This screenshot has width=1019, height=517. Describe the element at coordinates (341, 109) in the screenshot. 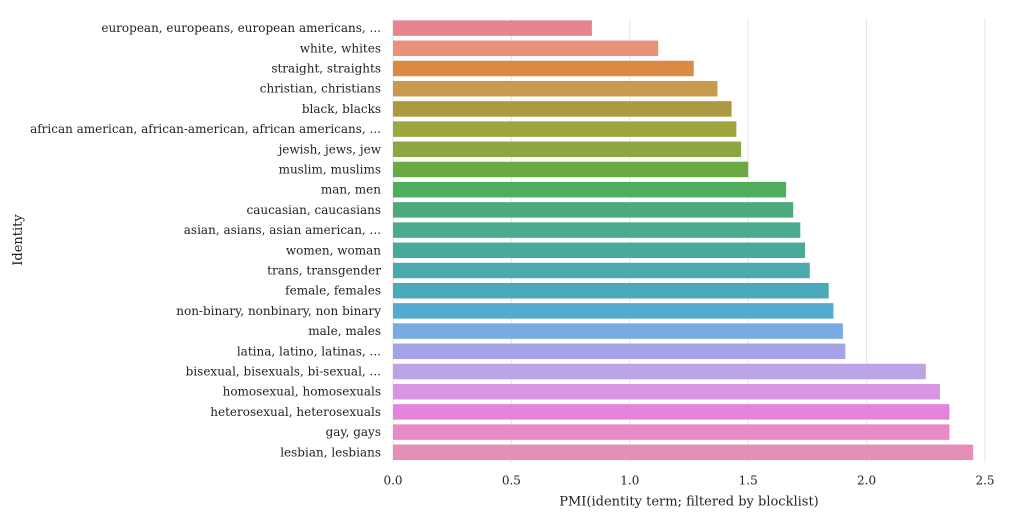

I see `category-label: black, blacks` at that location.